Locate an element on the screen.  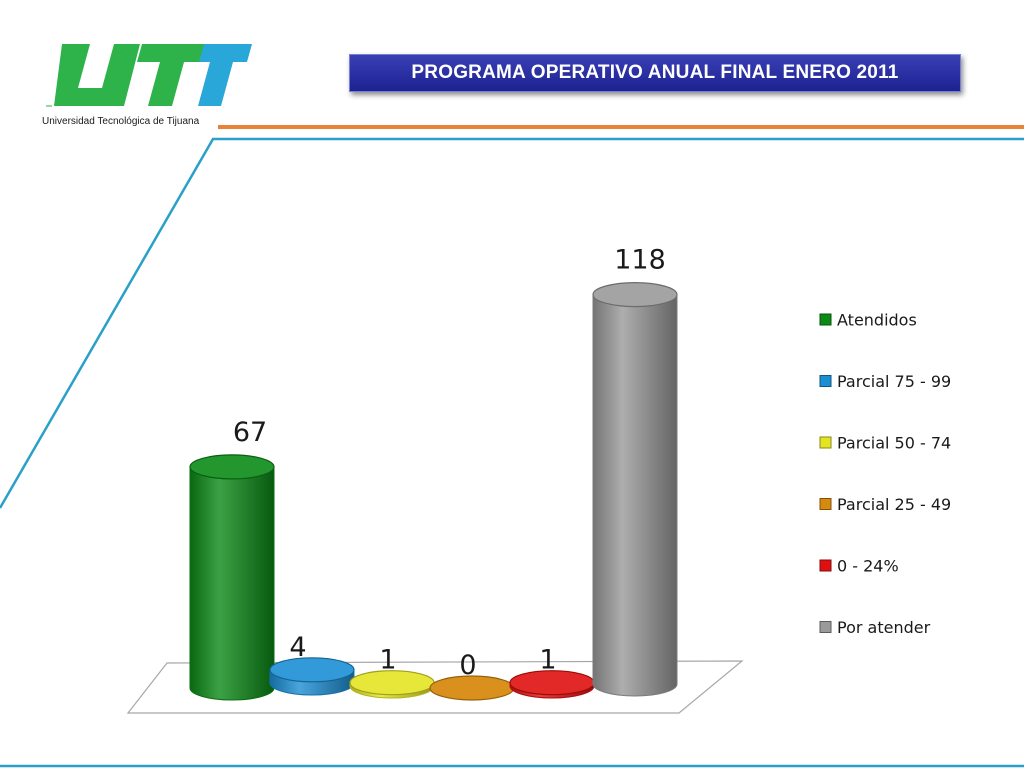
legend-item: Atendidos is located at coordinates (868, 320).